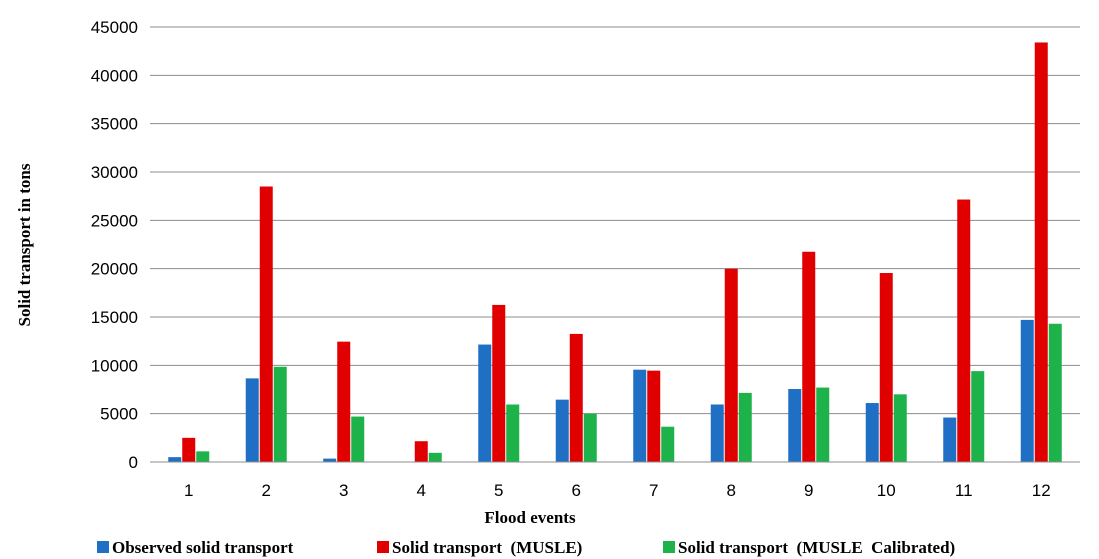 This screenshot has height=559, width=1099. What do you see at coordinates (964, 490) in the screenshot?
I see `x-tick-label: 11` at bounding box center [964, 490].